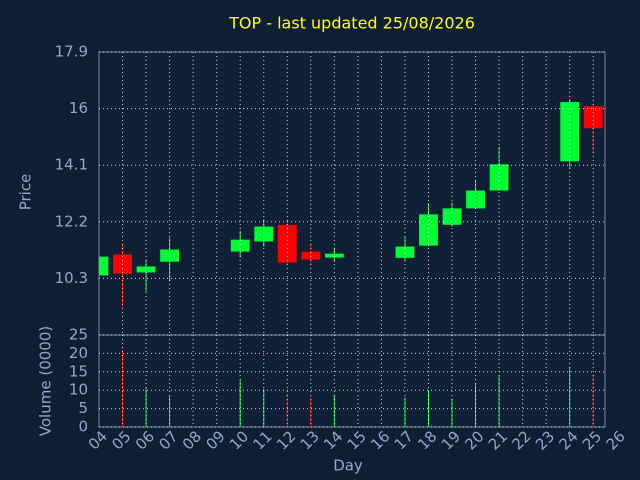 The height and width of the screenshot is (480, 640). Describe the element at coordinates (78, 390) in the screenshot. I see `y-tick-label: 10` at that location.